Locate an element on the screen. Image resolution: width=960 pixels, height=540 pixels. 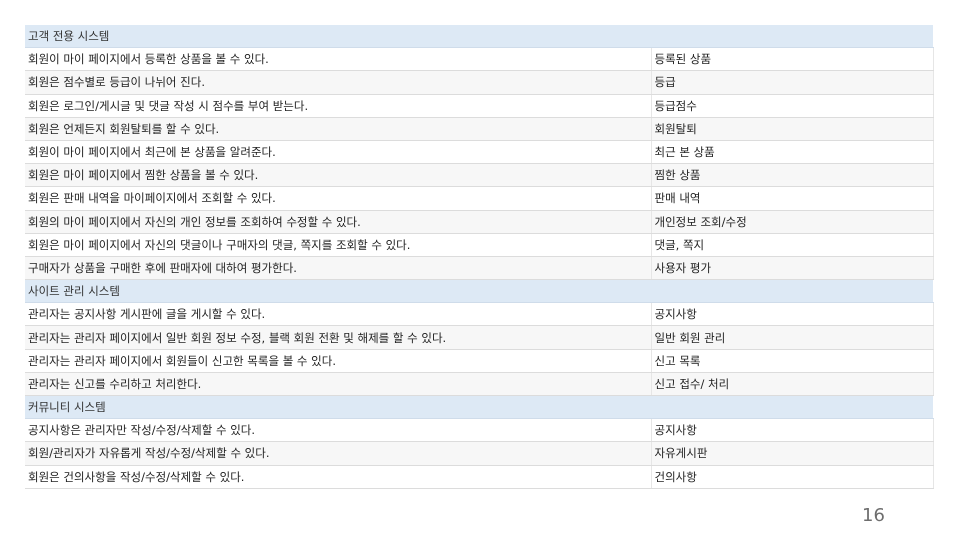
feature-name: 판매 내역 is located at coordinates (792, 198).